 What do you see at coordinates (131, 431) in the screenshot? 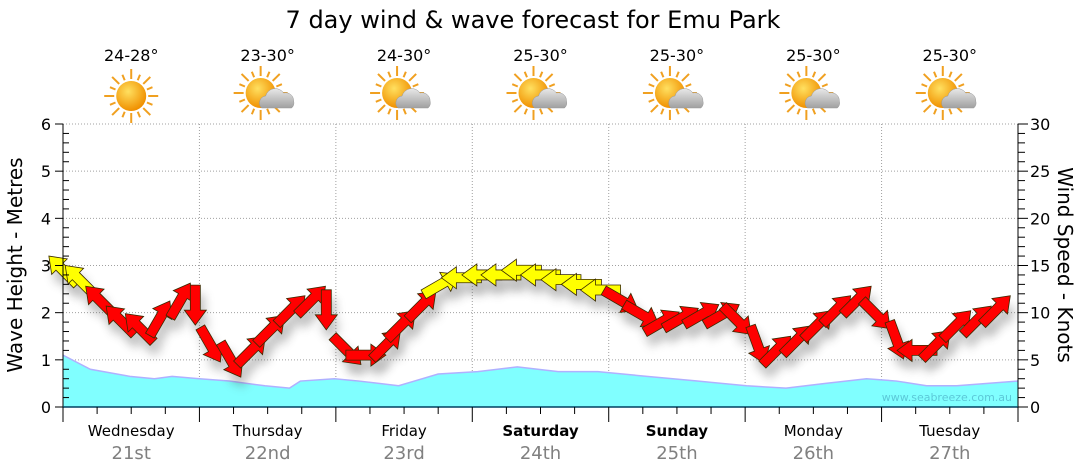
I see `day-name-label: Wednesday` at bounding box center [131, 431].